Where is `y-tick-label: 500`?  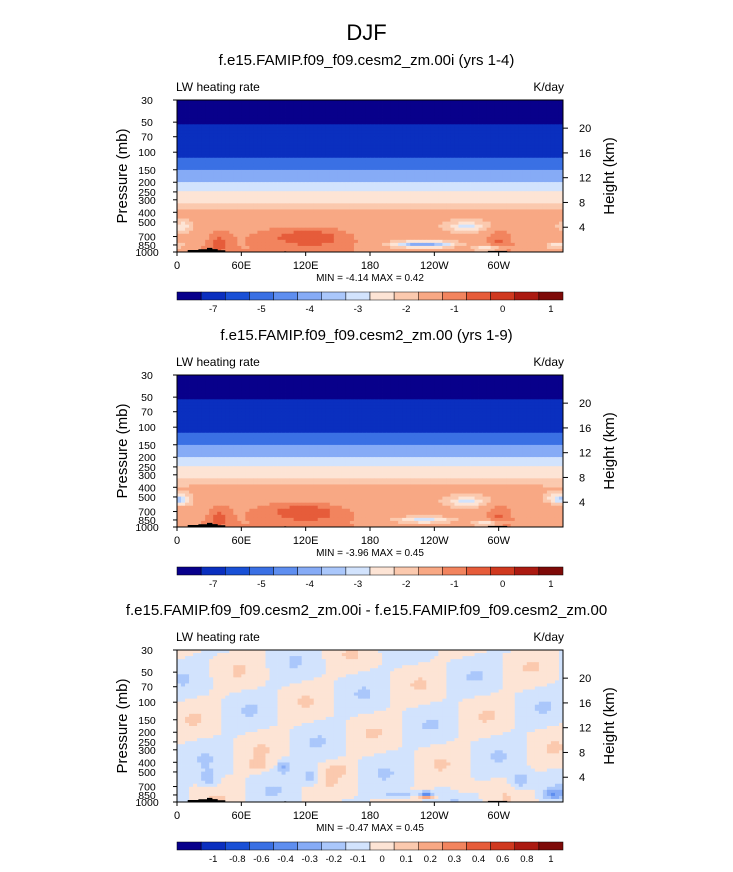 y-tick-label: 500 is located at coordinates (147, 223).